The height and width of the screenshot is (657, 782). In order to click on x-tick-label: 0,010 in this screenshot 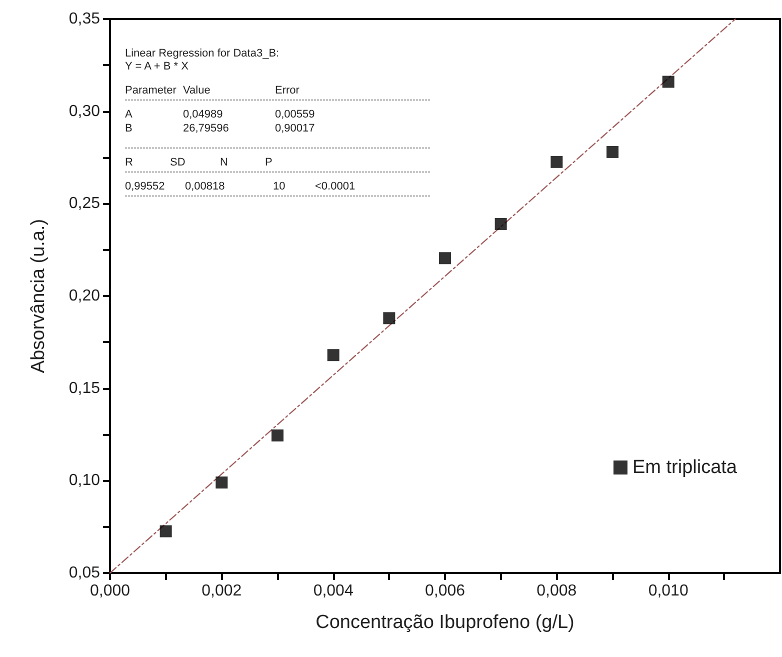, I will do `click(668, 591)`.